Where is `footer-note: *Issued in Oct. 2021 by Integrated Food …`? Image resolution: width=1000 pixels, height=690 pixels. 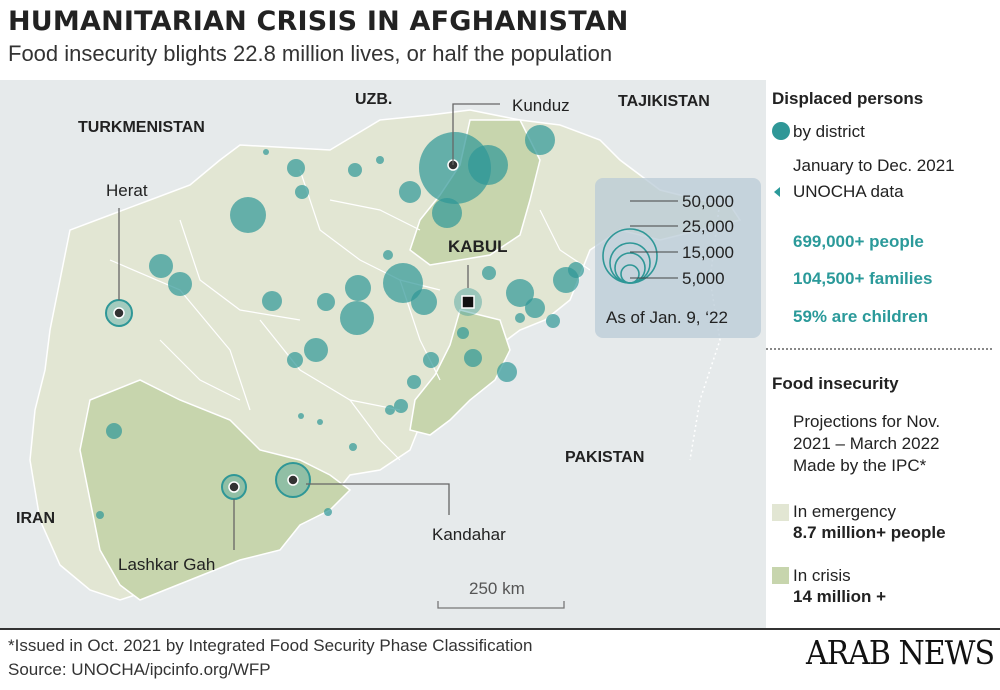
footer-note: *Issued in Oct. 2021 by Integrated Food … is located at coordinates (270, 645).